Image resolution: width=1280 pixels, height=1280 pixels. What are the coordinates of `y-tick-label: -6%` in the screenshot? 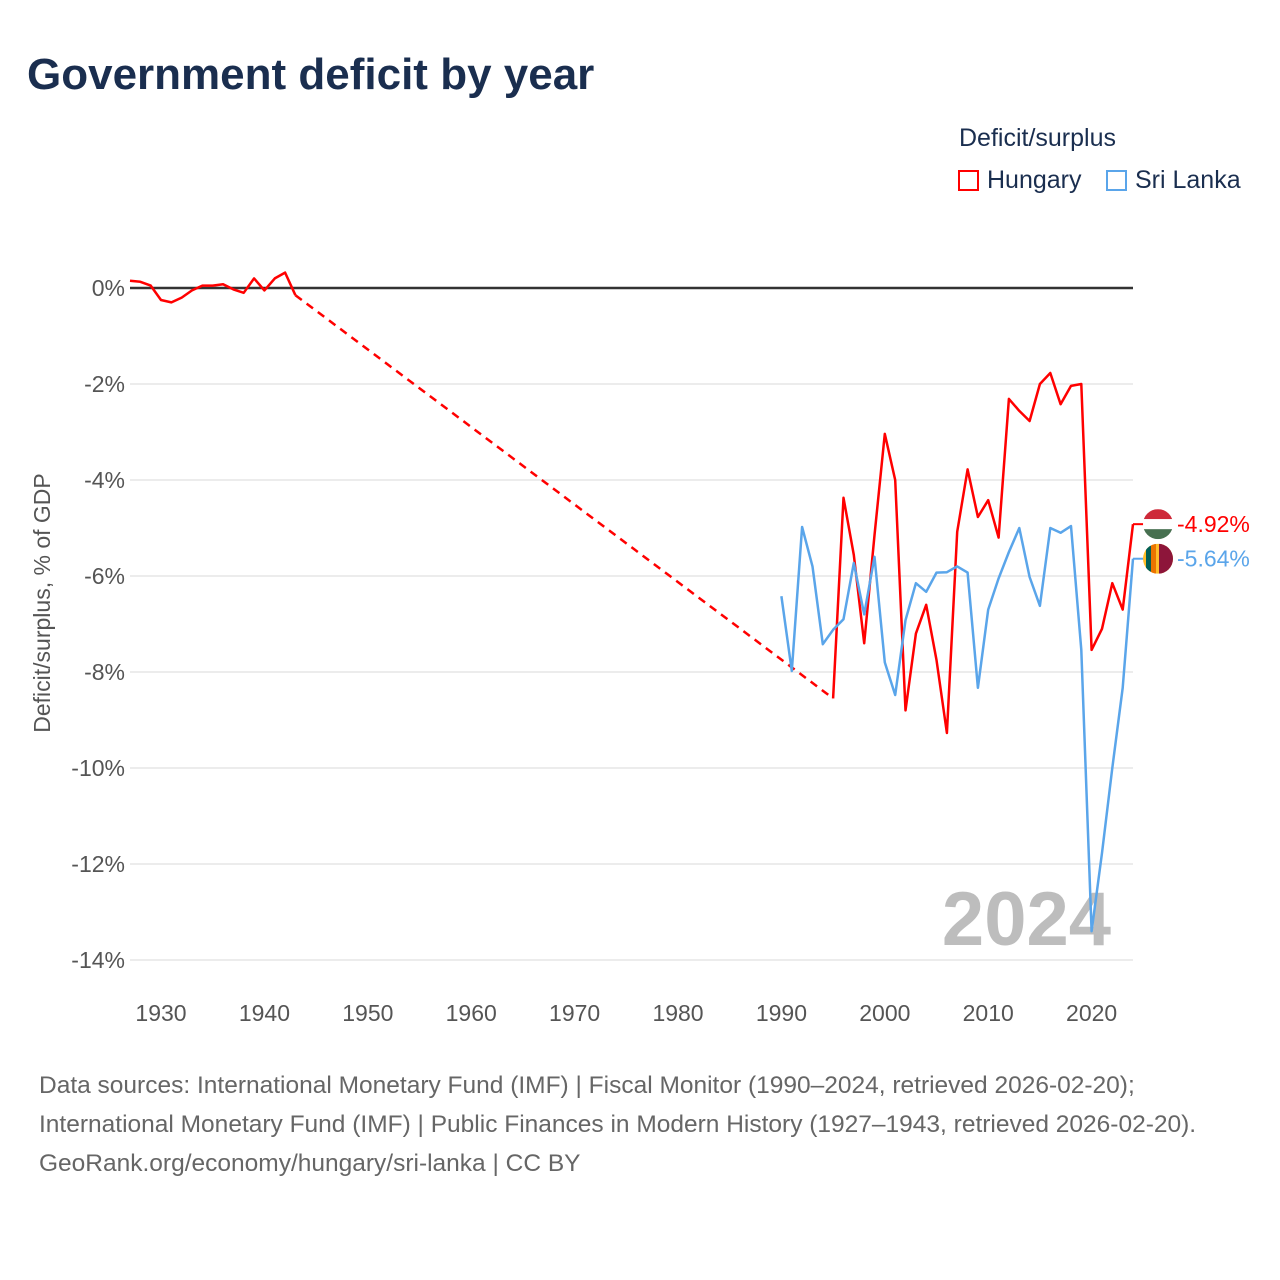 It's located at (104, 576).